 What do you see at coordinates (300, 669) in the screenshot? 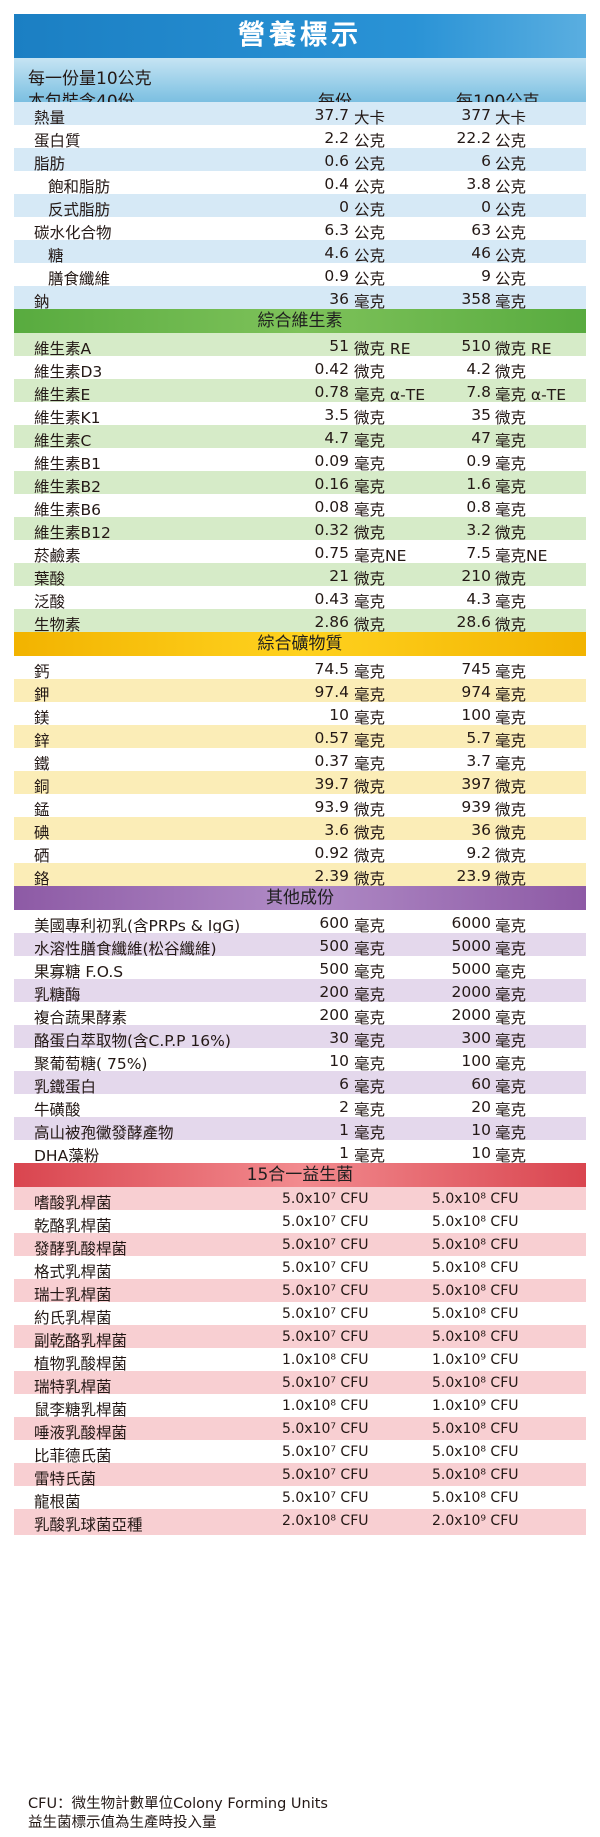
I see `minerals-row: 鈣 74.5 毫克 745 毫克` at bounding box center [300, 669].